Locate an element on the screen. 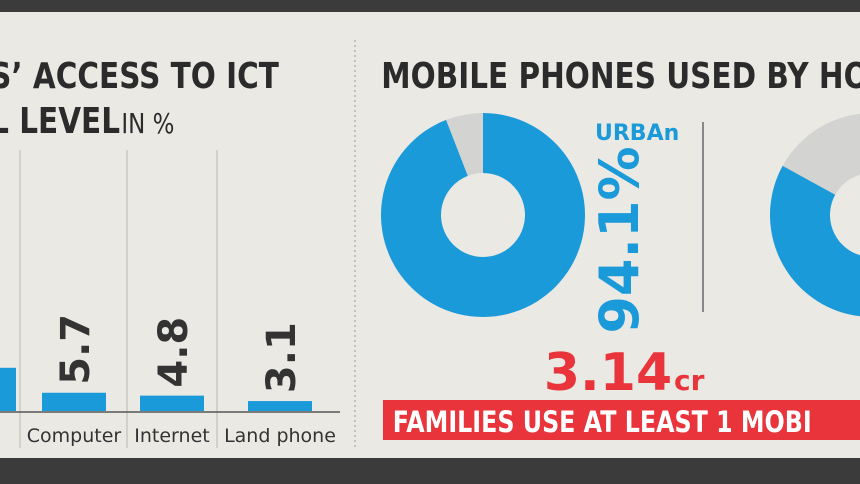 The image size is (860, 484). value-label: 5.7 is located at coordinates (76, 349).